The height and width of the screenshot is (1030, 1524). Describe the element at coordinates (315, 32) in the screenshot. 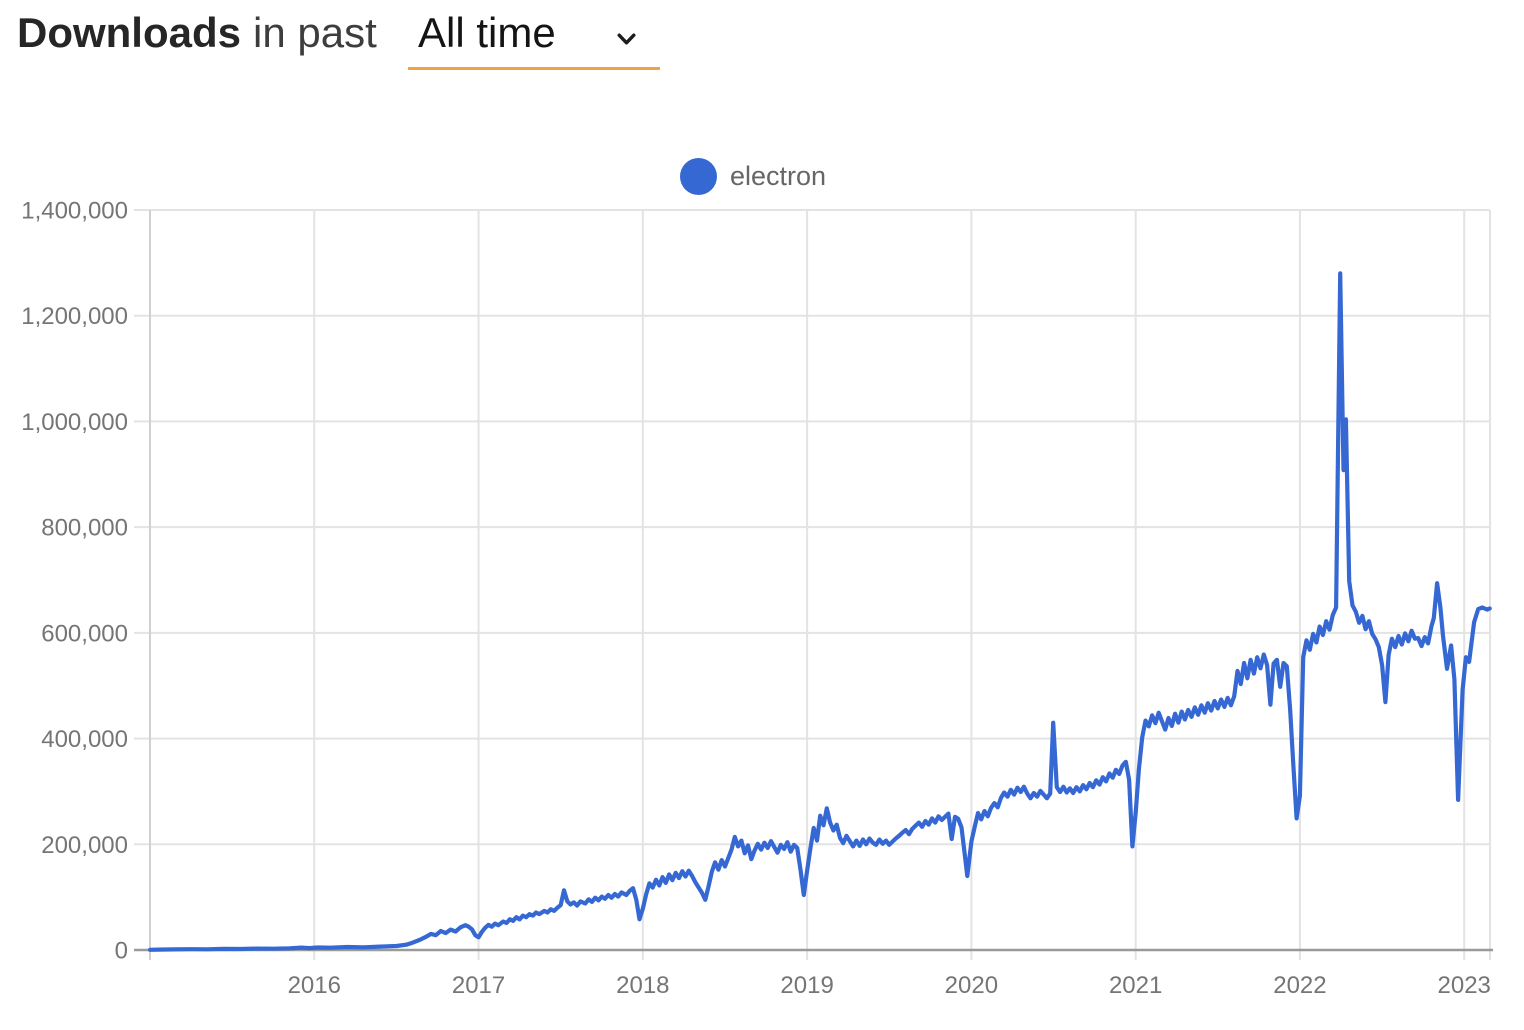

I see `page-title-suffix: in past` at that location.